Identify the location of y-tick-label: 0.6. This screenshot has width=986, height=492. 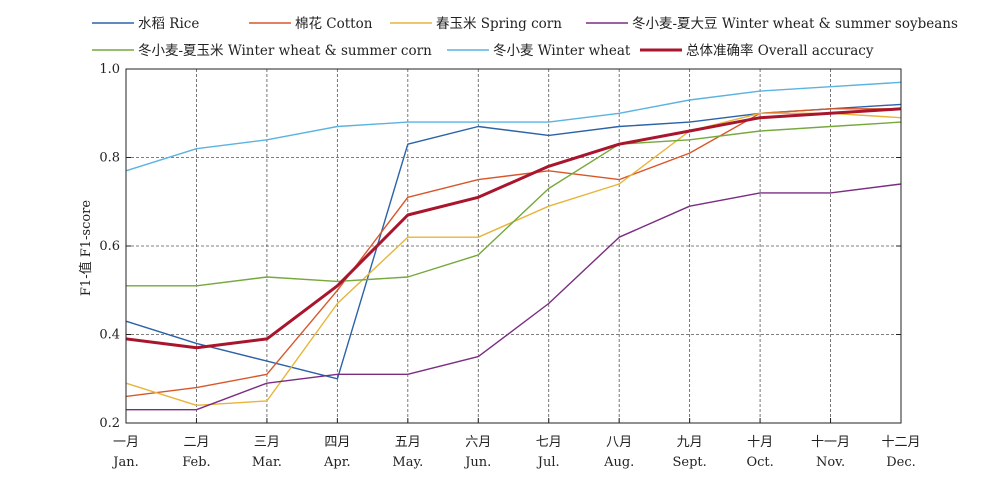
(109, 246).